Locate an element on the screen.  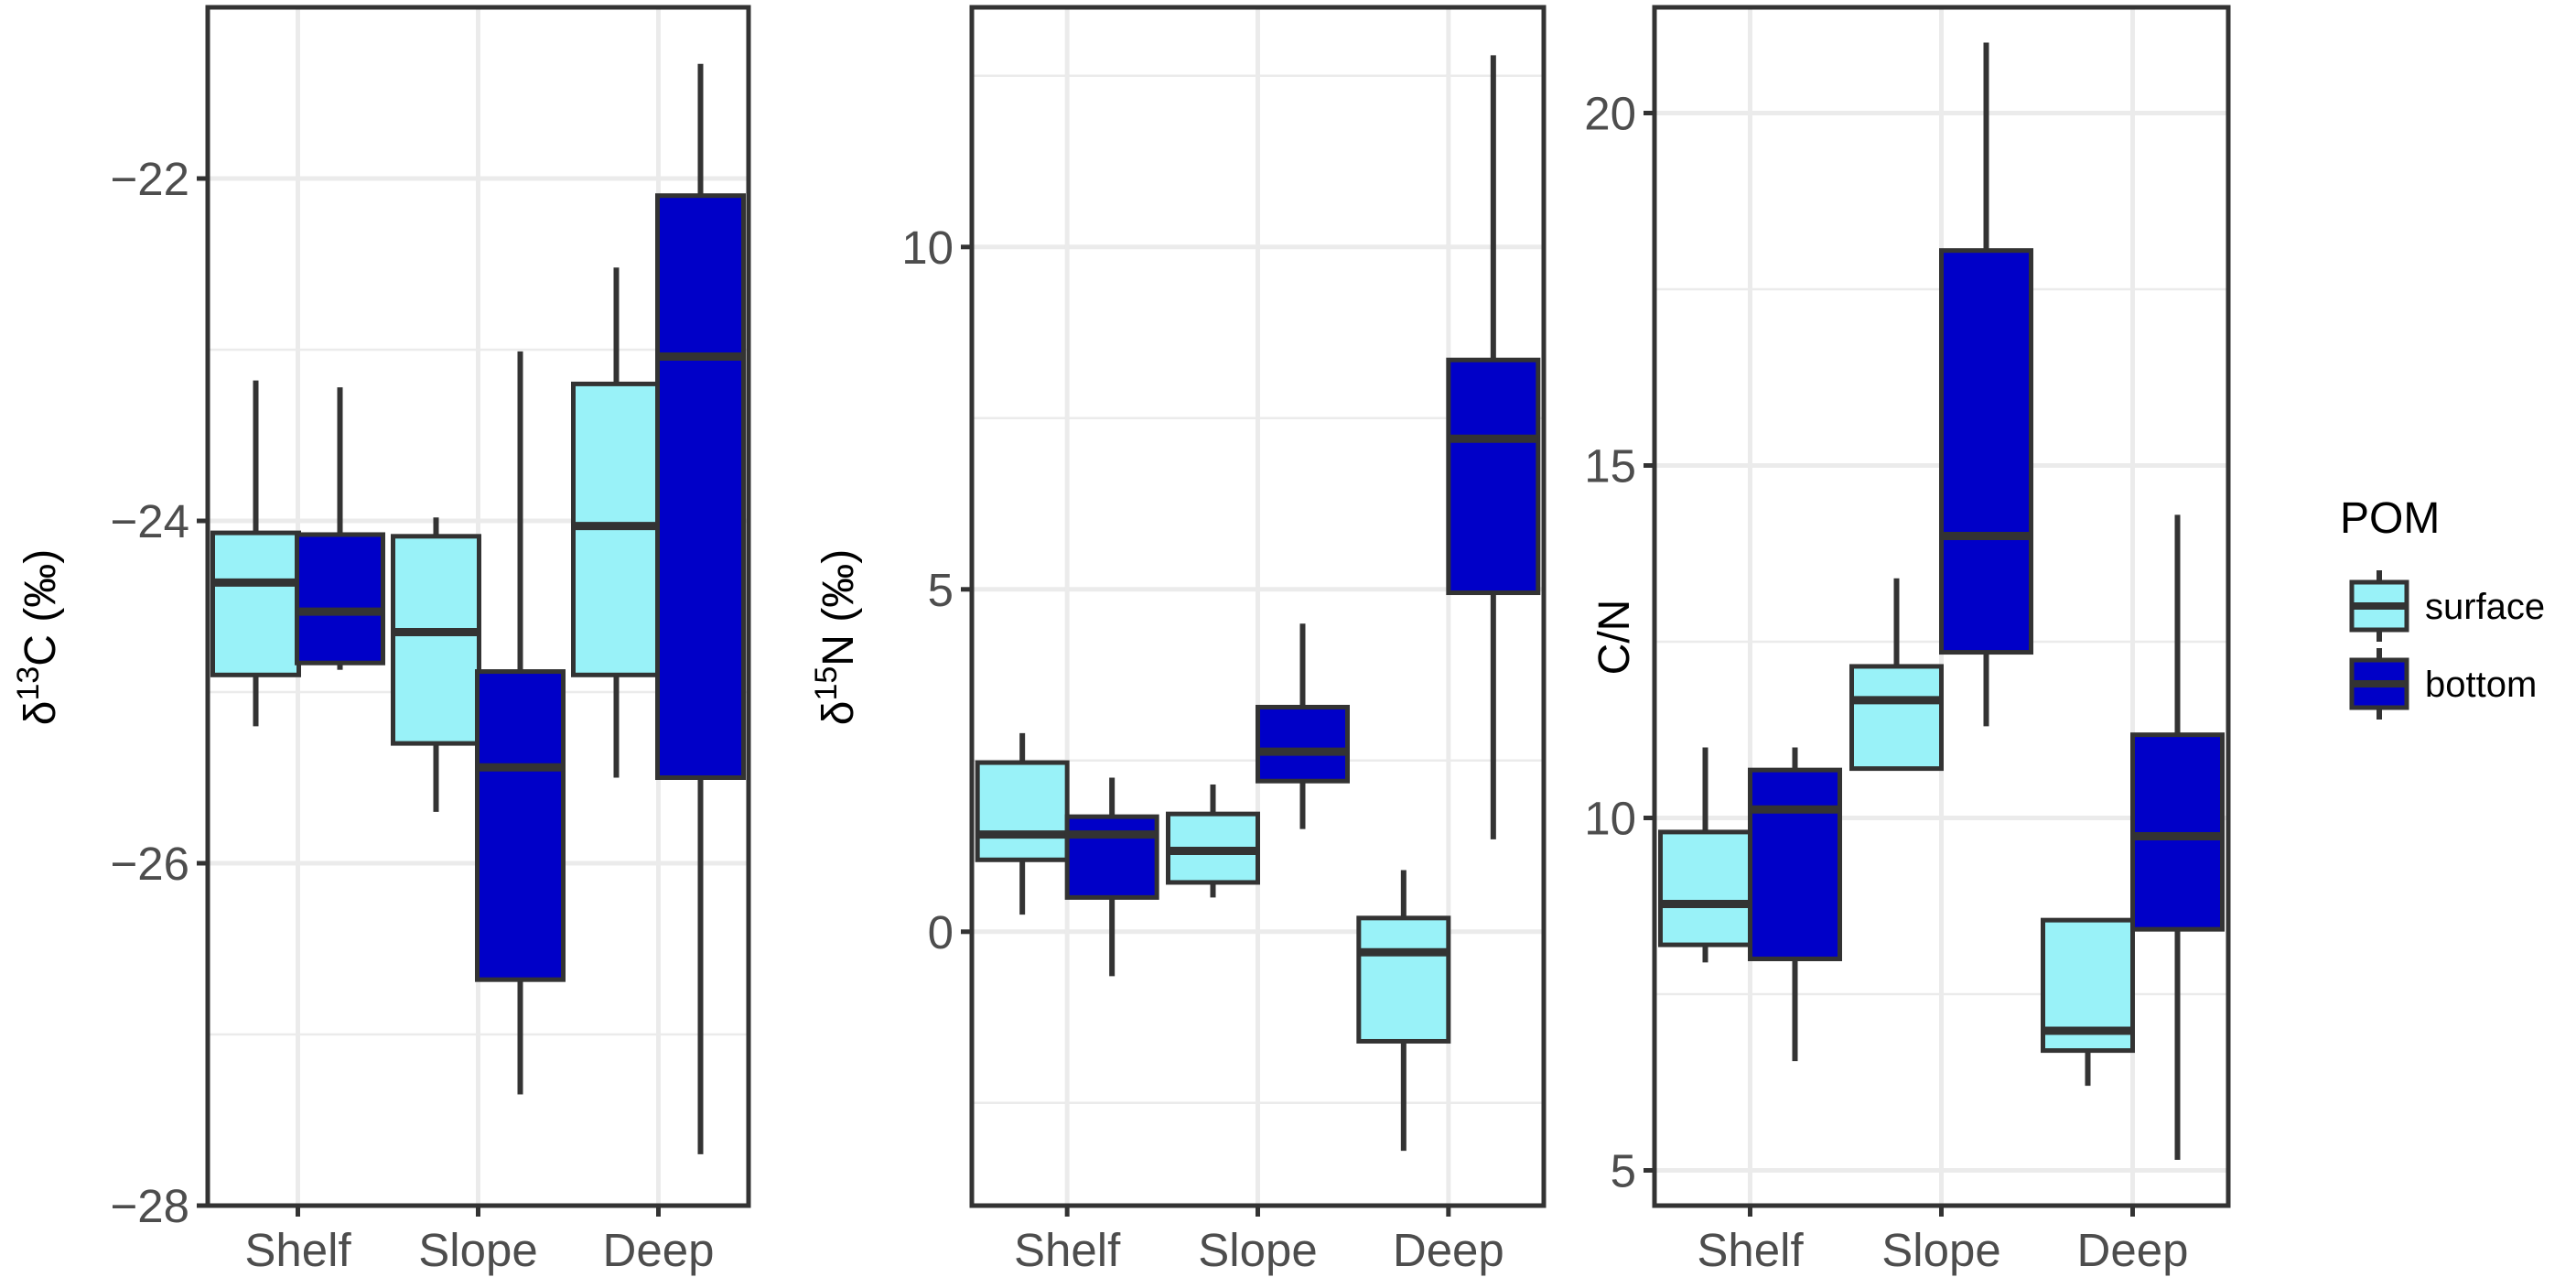
legend-label-surface: surface is located at coordinates (2485, 607).